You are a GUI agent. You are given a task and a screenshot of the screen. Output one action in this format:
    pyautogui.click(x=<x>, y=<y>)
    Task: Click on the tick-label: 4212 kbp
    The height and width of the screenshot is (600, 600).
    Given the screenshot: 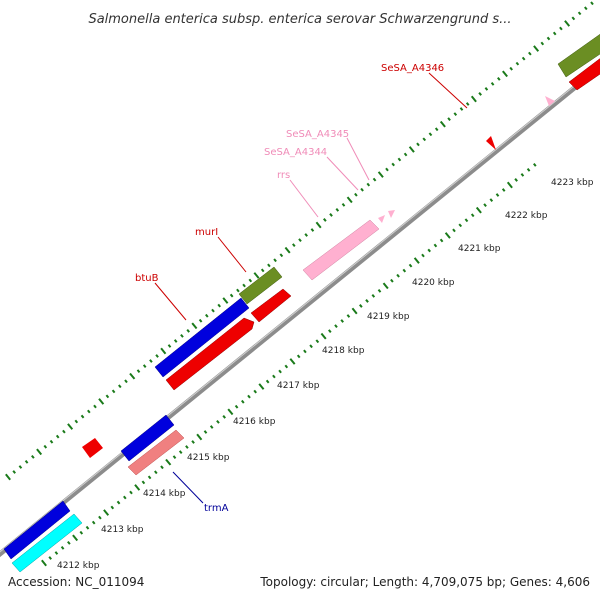 What is the action you would take?
    pyautogui.click(x=78, y=566)
    